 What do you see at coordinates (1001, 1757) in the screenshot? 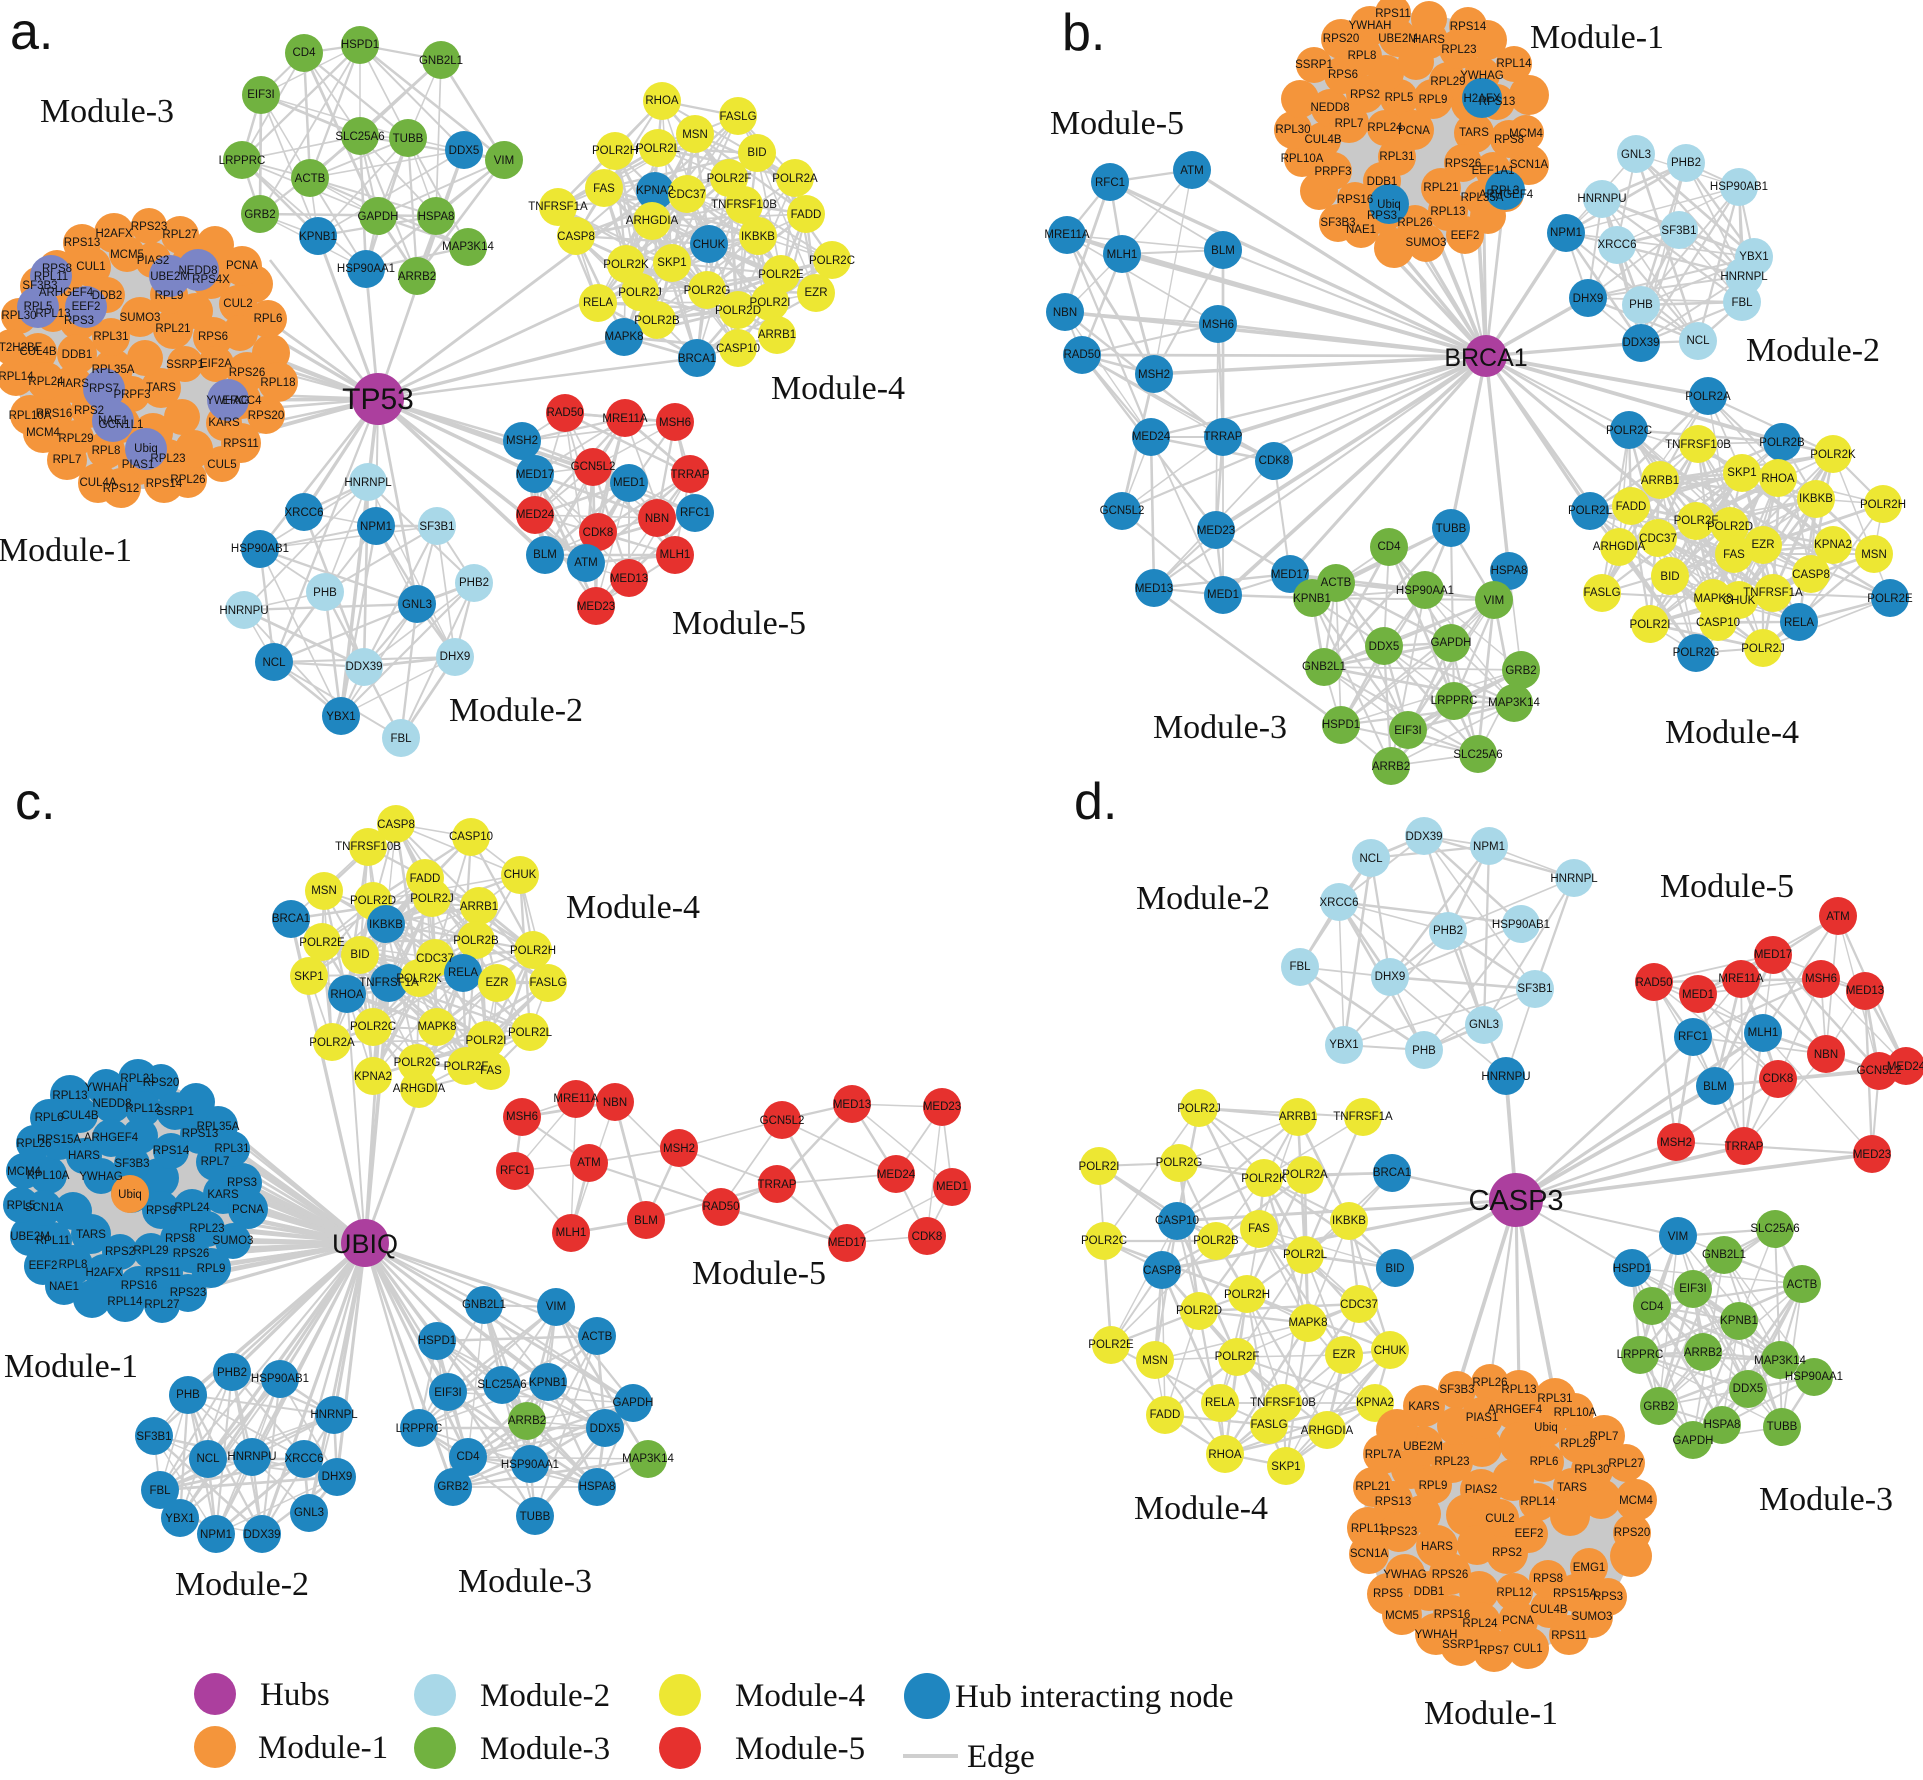
I see `svg-text: Edge` at bounding box center [1001, 1757].